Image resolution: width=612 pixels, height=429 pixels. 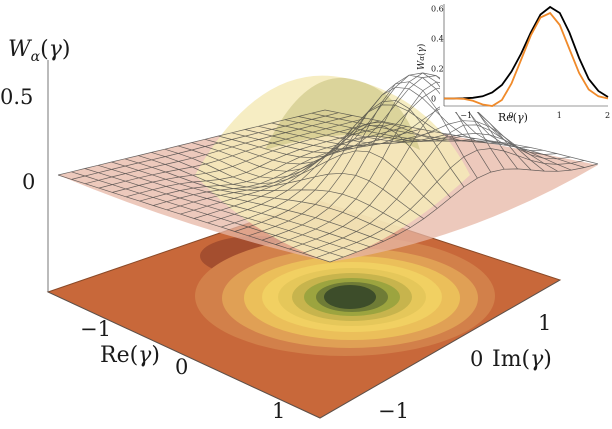 I want to click on inset-chart: −1 0 1 2 0 0.2 0.4 0.6 Wα(γ) Re(γ), so click(x=513, y=63).